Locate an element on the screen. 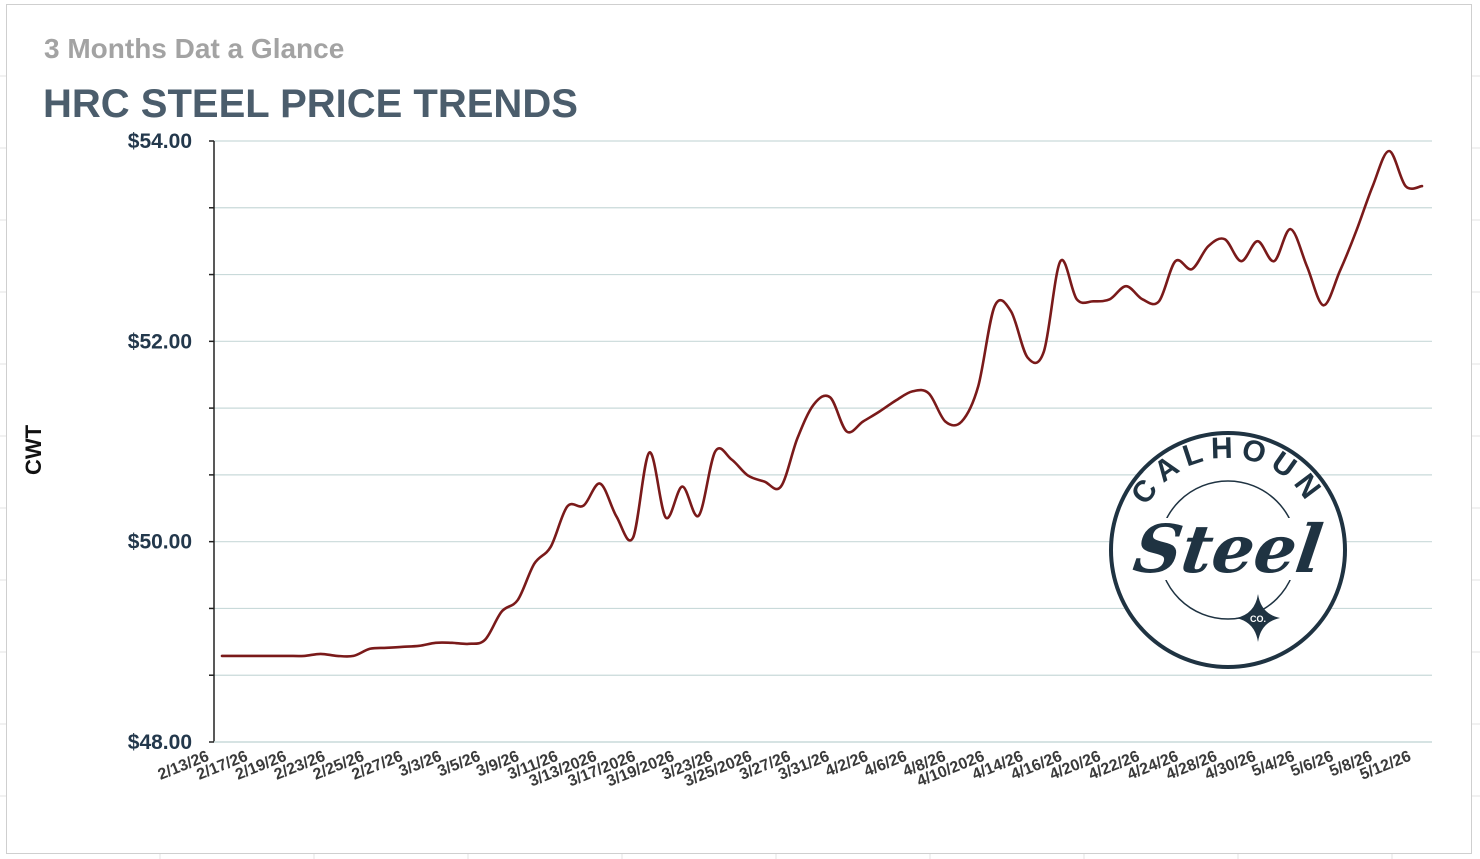 The height and width of the screenshot is (859, 1480). y-tick-label: $52.00 is located at coordinates (160, 341).